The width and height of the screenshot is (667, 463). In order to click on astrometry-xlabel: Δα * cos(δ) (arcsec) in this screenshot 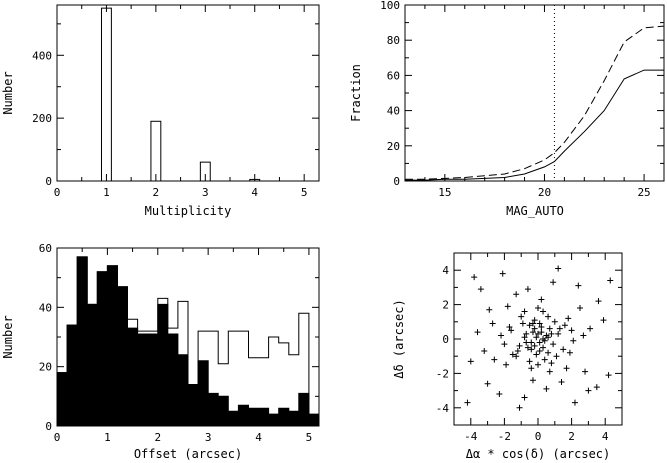, I will do `click(538, 454)`.